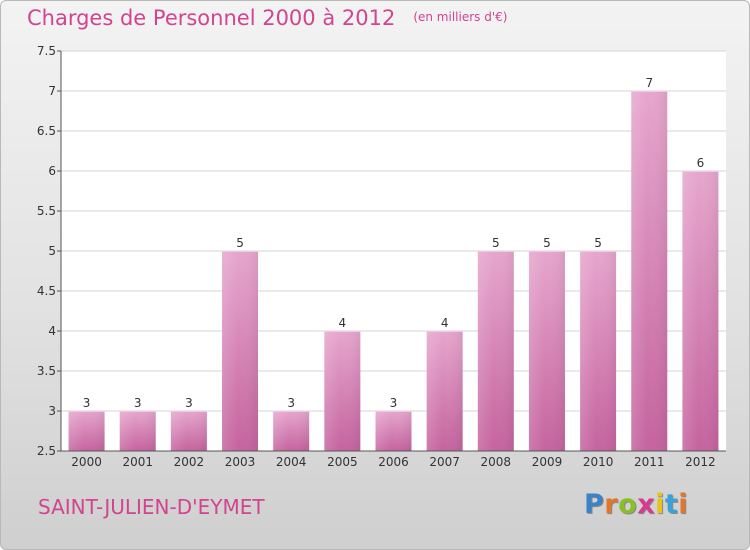 This screenshot has width=750, height=550. I want to click on x-tick-label: 2002, so click(189, 462).